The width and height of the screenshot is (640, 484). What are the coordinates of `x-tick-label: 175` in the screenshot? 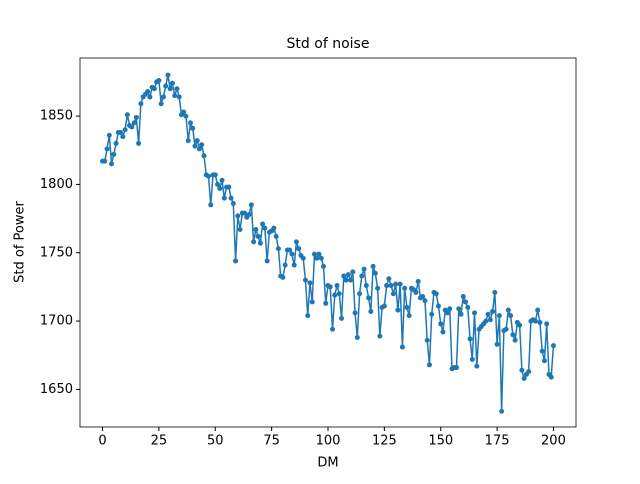 It's located at (497, 441).